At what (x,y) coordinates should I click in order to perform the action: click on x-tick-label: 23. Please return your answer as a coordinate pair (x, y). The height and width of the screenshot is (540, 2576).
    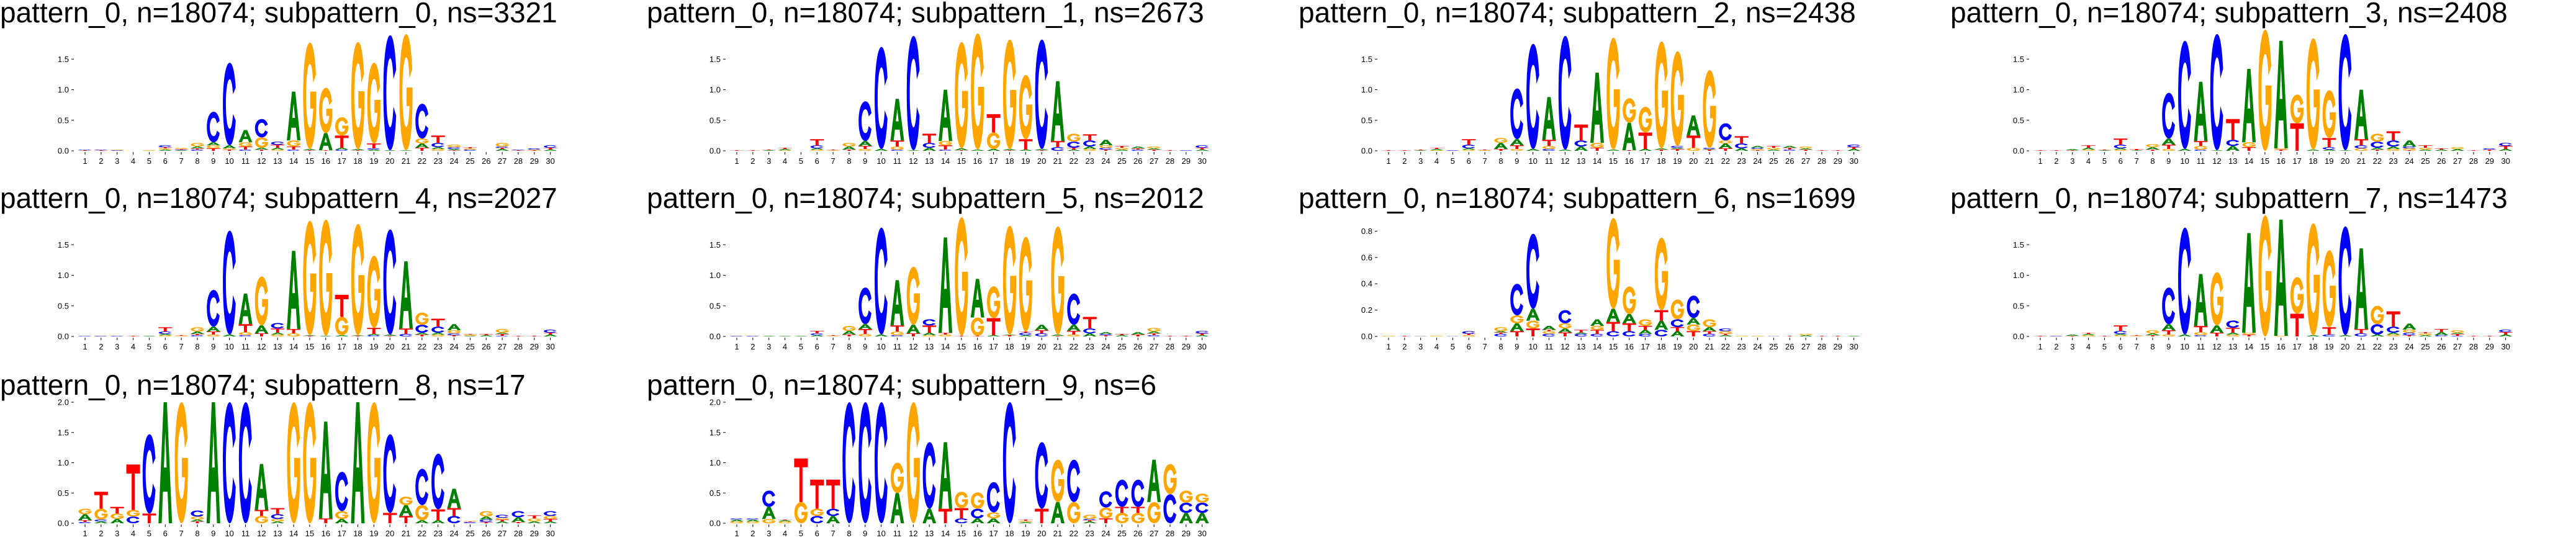
    Looking at the image, I should click on (1741, 346).